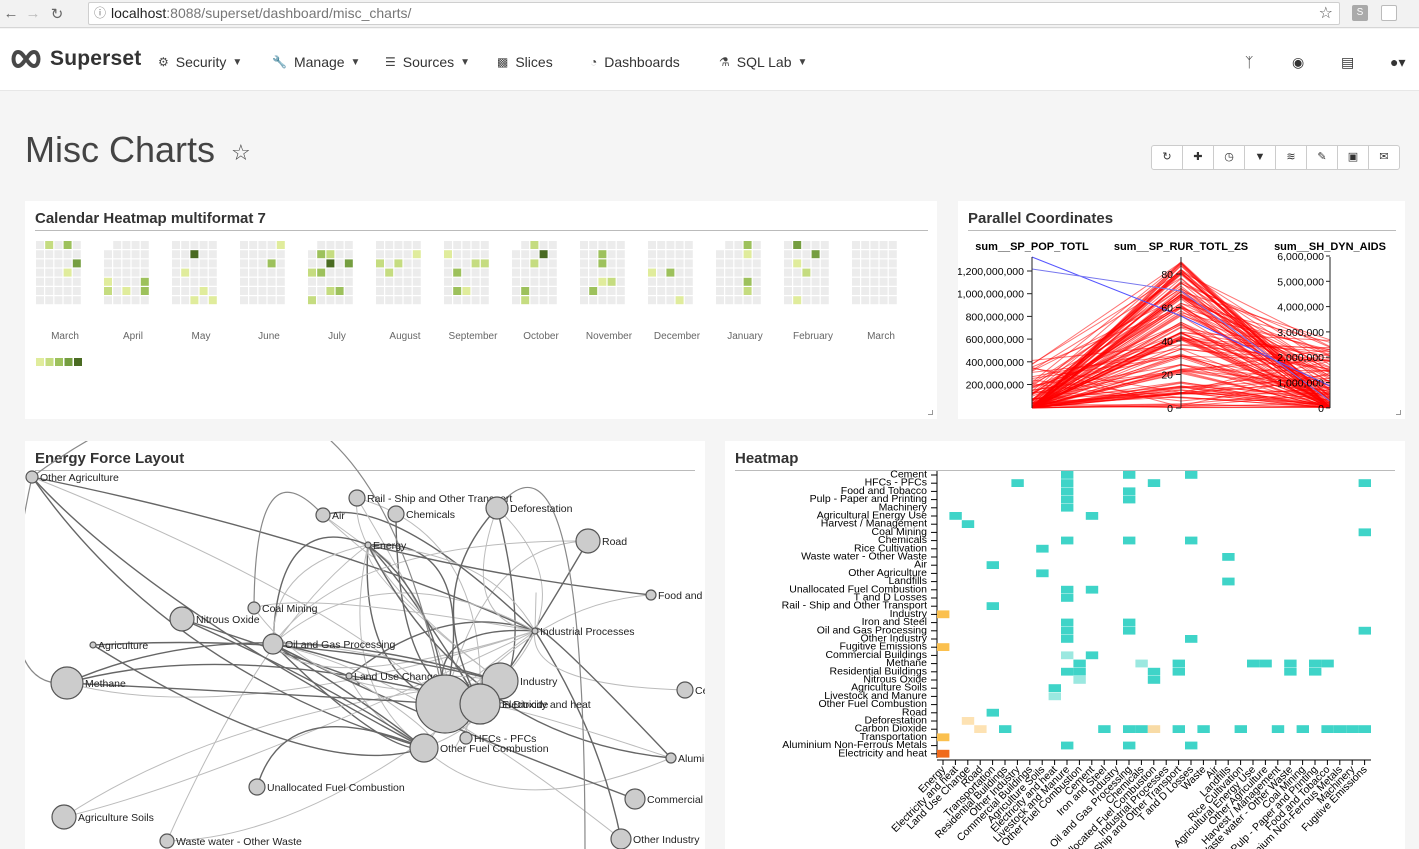  I want to click on force-node, so click(497, 508).